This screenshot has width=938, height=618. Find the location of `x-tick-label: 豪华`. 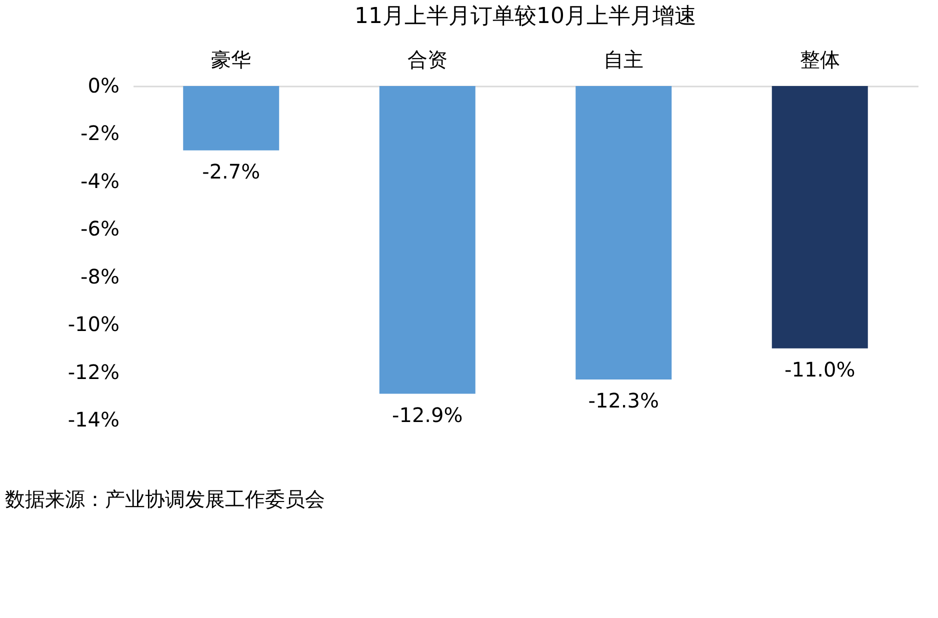

x-tick-label: 豪华 is located at coordinates (231, 60).